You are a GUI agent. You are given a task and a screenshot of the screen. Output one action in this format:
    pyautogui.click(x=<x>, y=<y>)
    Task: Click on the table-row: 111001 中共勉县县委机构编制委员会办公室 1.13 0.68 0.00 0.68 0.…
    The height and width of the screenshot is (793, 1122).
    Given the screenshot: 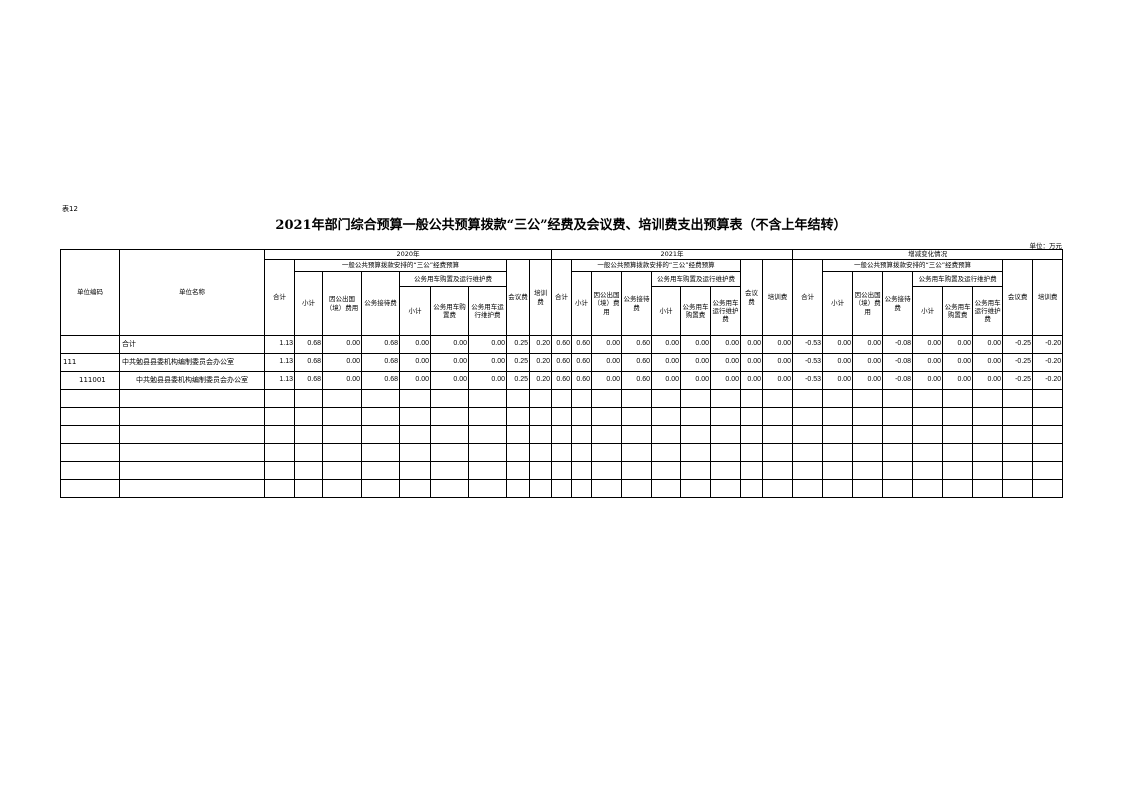 What is the action you would take?
    pyautogui.click(x=562, y=380)
    